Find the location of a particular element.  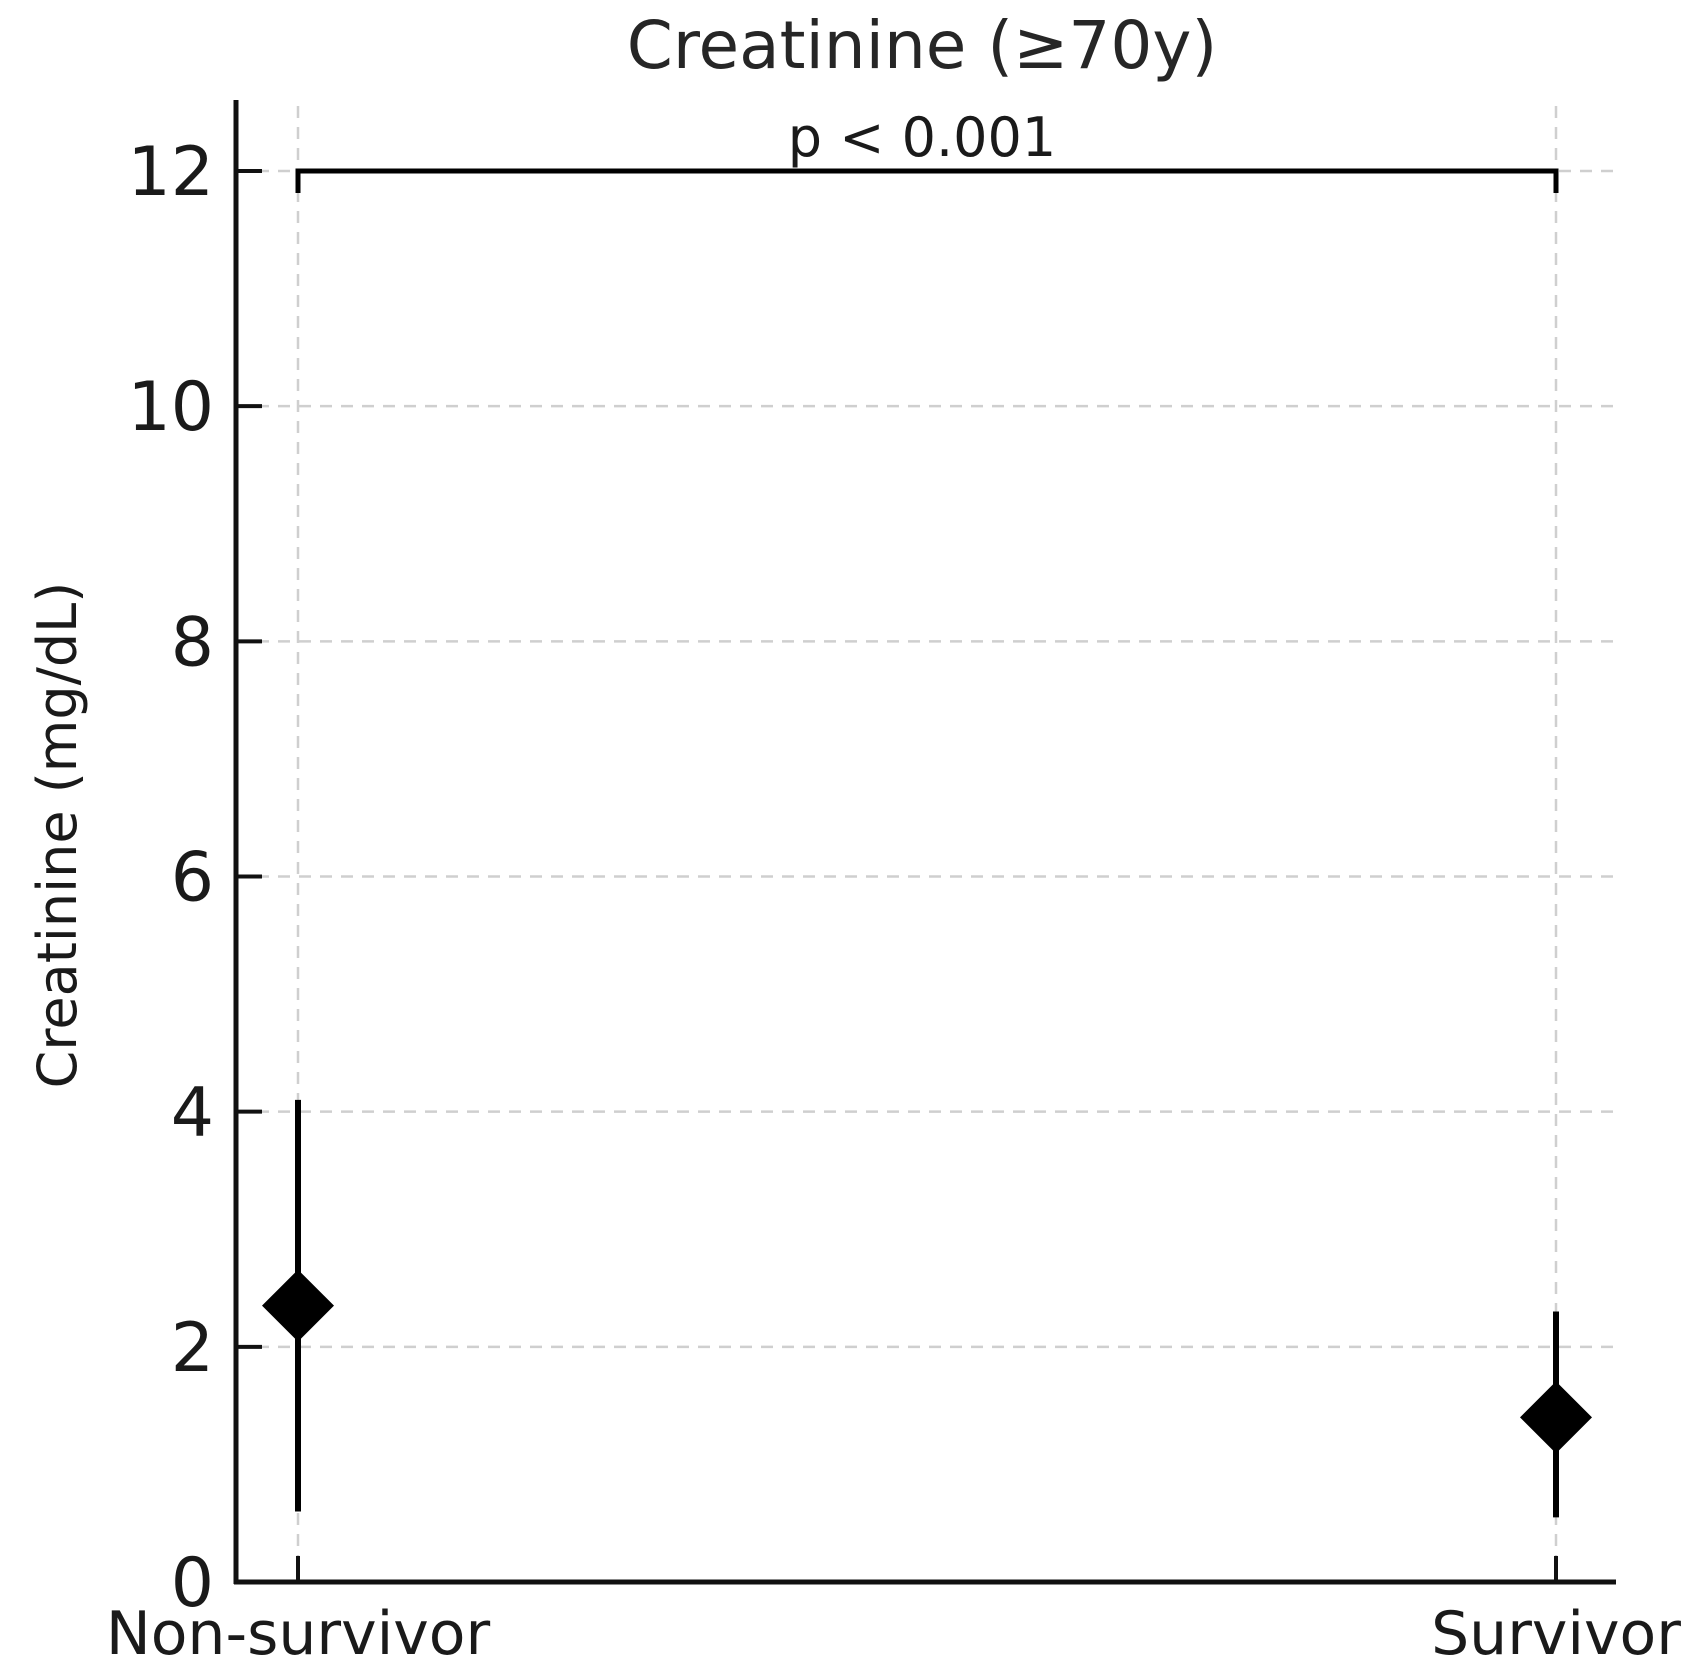

p-value-label: p < 0.001 is located at coordinates (922, 137).